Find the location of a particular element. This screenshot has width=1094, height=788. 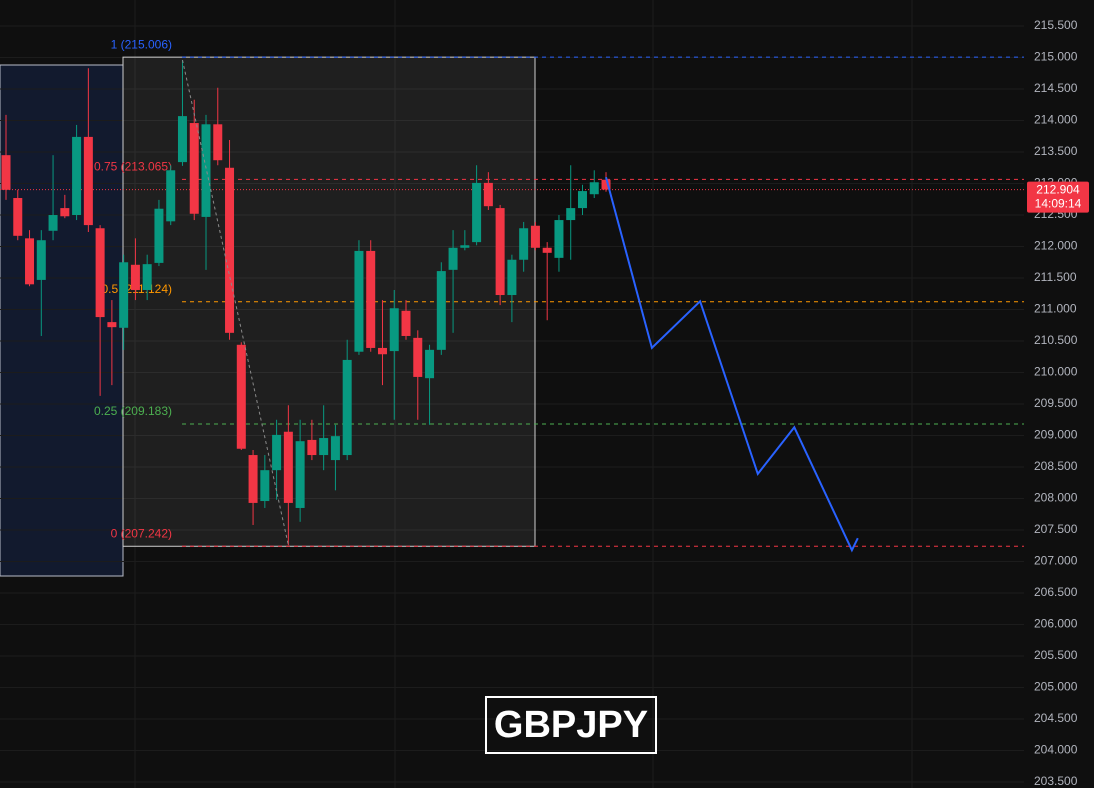

y-tick-label: 206.000 is located at coordinates (1056, 624).